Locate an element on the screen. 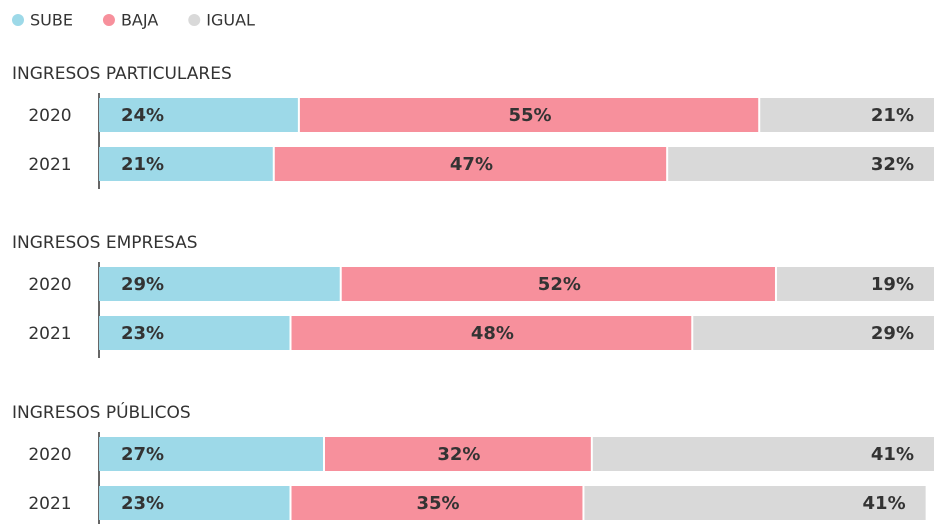  value-label: 47% is located at coordinates (471, 164).